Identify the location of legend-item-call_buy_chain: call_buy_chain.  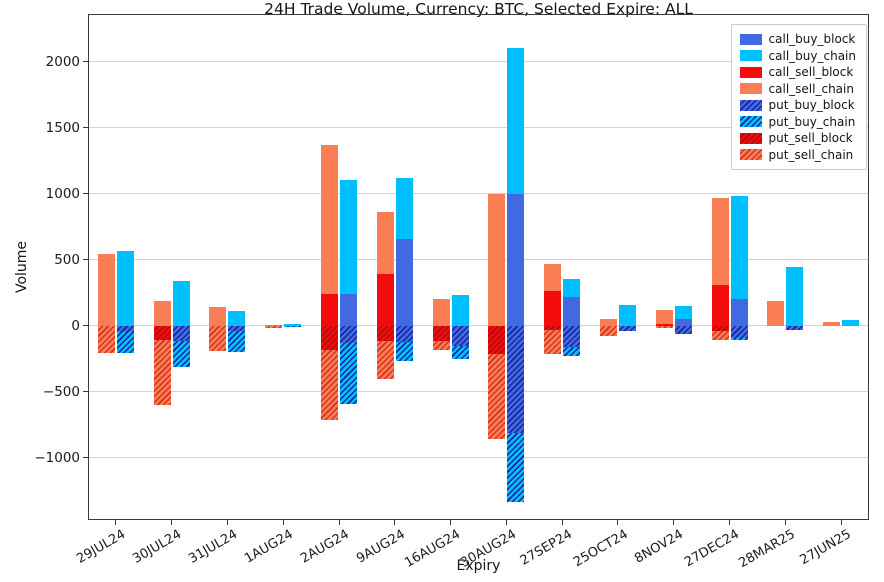
(797, 56).